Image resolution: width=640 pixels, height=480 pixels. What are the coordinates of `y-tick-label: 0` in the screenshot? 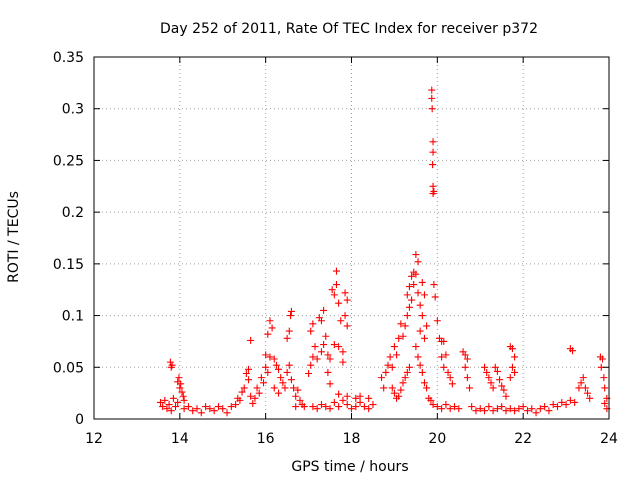 It's located at (79, 420).